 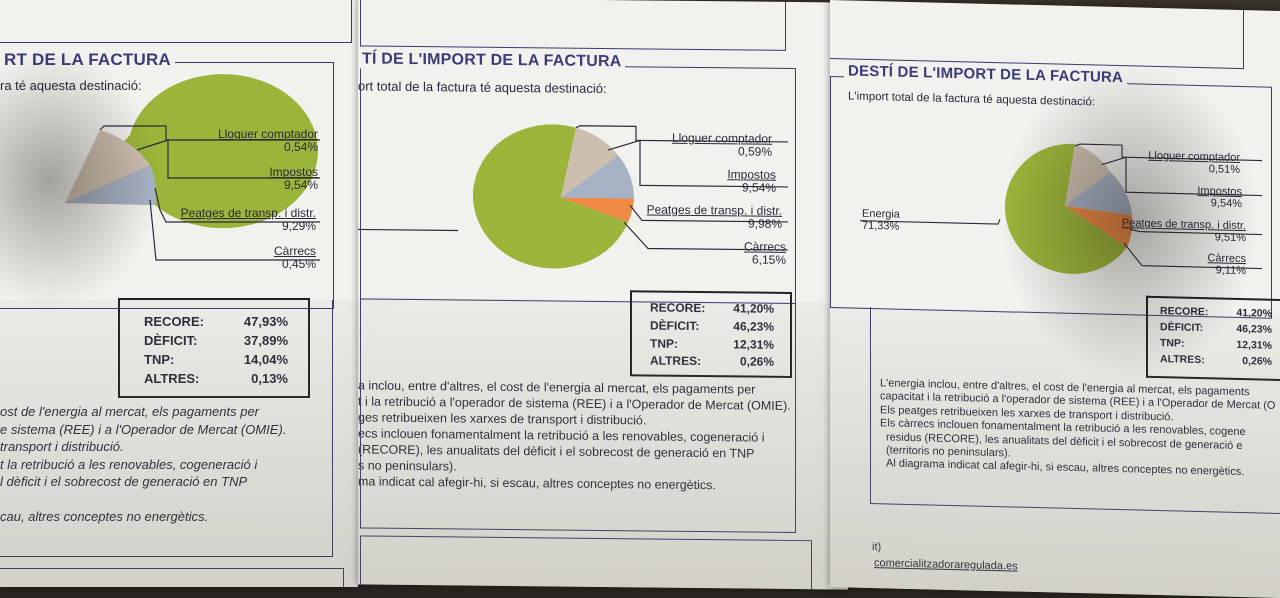 What do you see at coordinates (104, 516) in the screenshot?
I see `paragraph-line: cau, altres conceptes no energètics.` at bounding box center [104, 516].